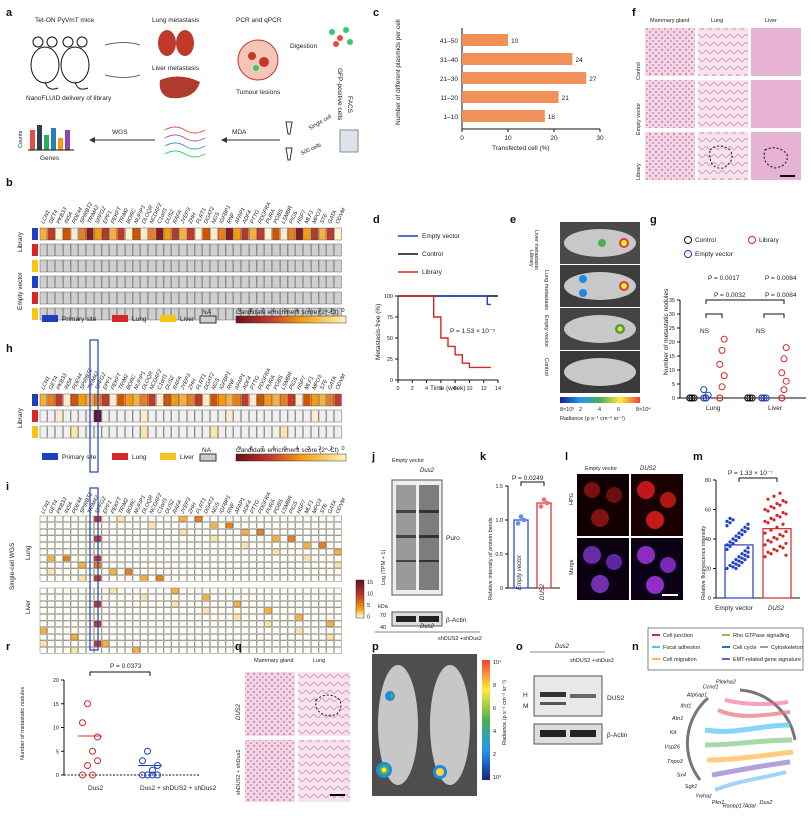 This screenshot has height=816, width=811. I want to click on o-title: Dus2, so click(562, 647).